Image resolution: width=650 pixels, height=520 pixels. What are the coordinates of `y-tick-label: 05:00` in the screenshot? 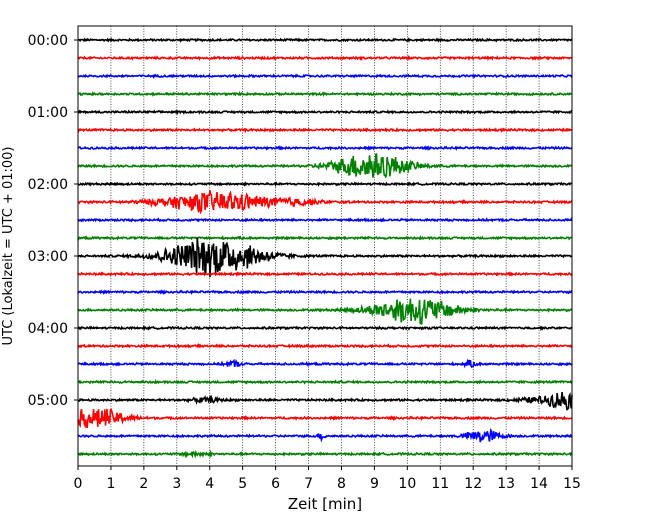 It's located at (48, 401).